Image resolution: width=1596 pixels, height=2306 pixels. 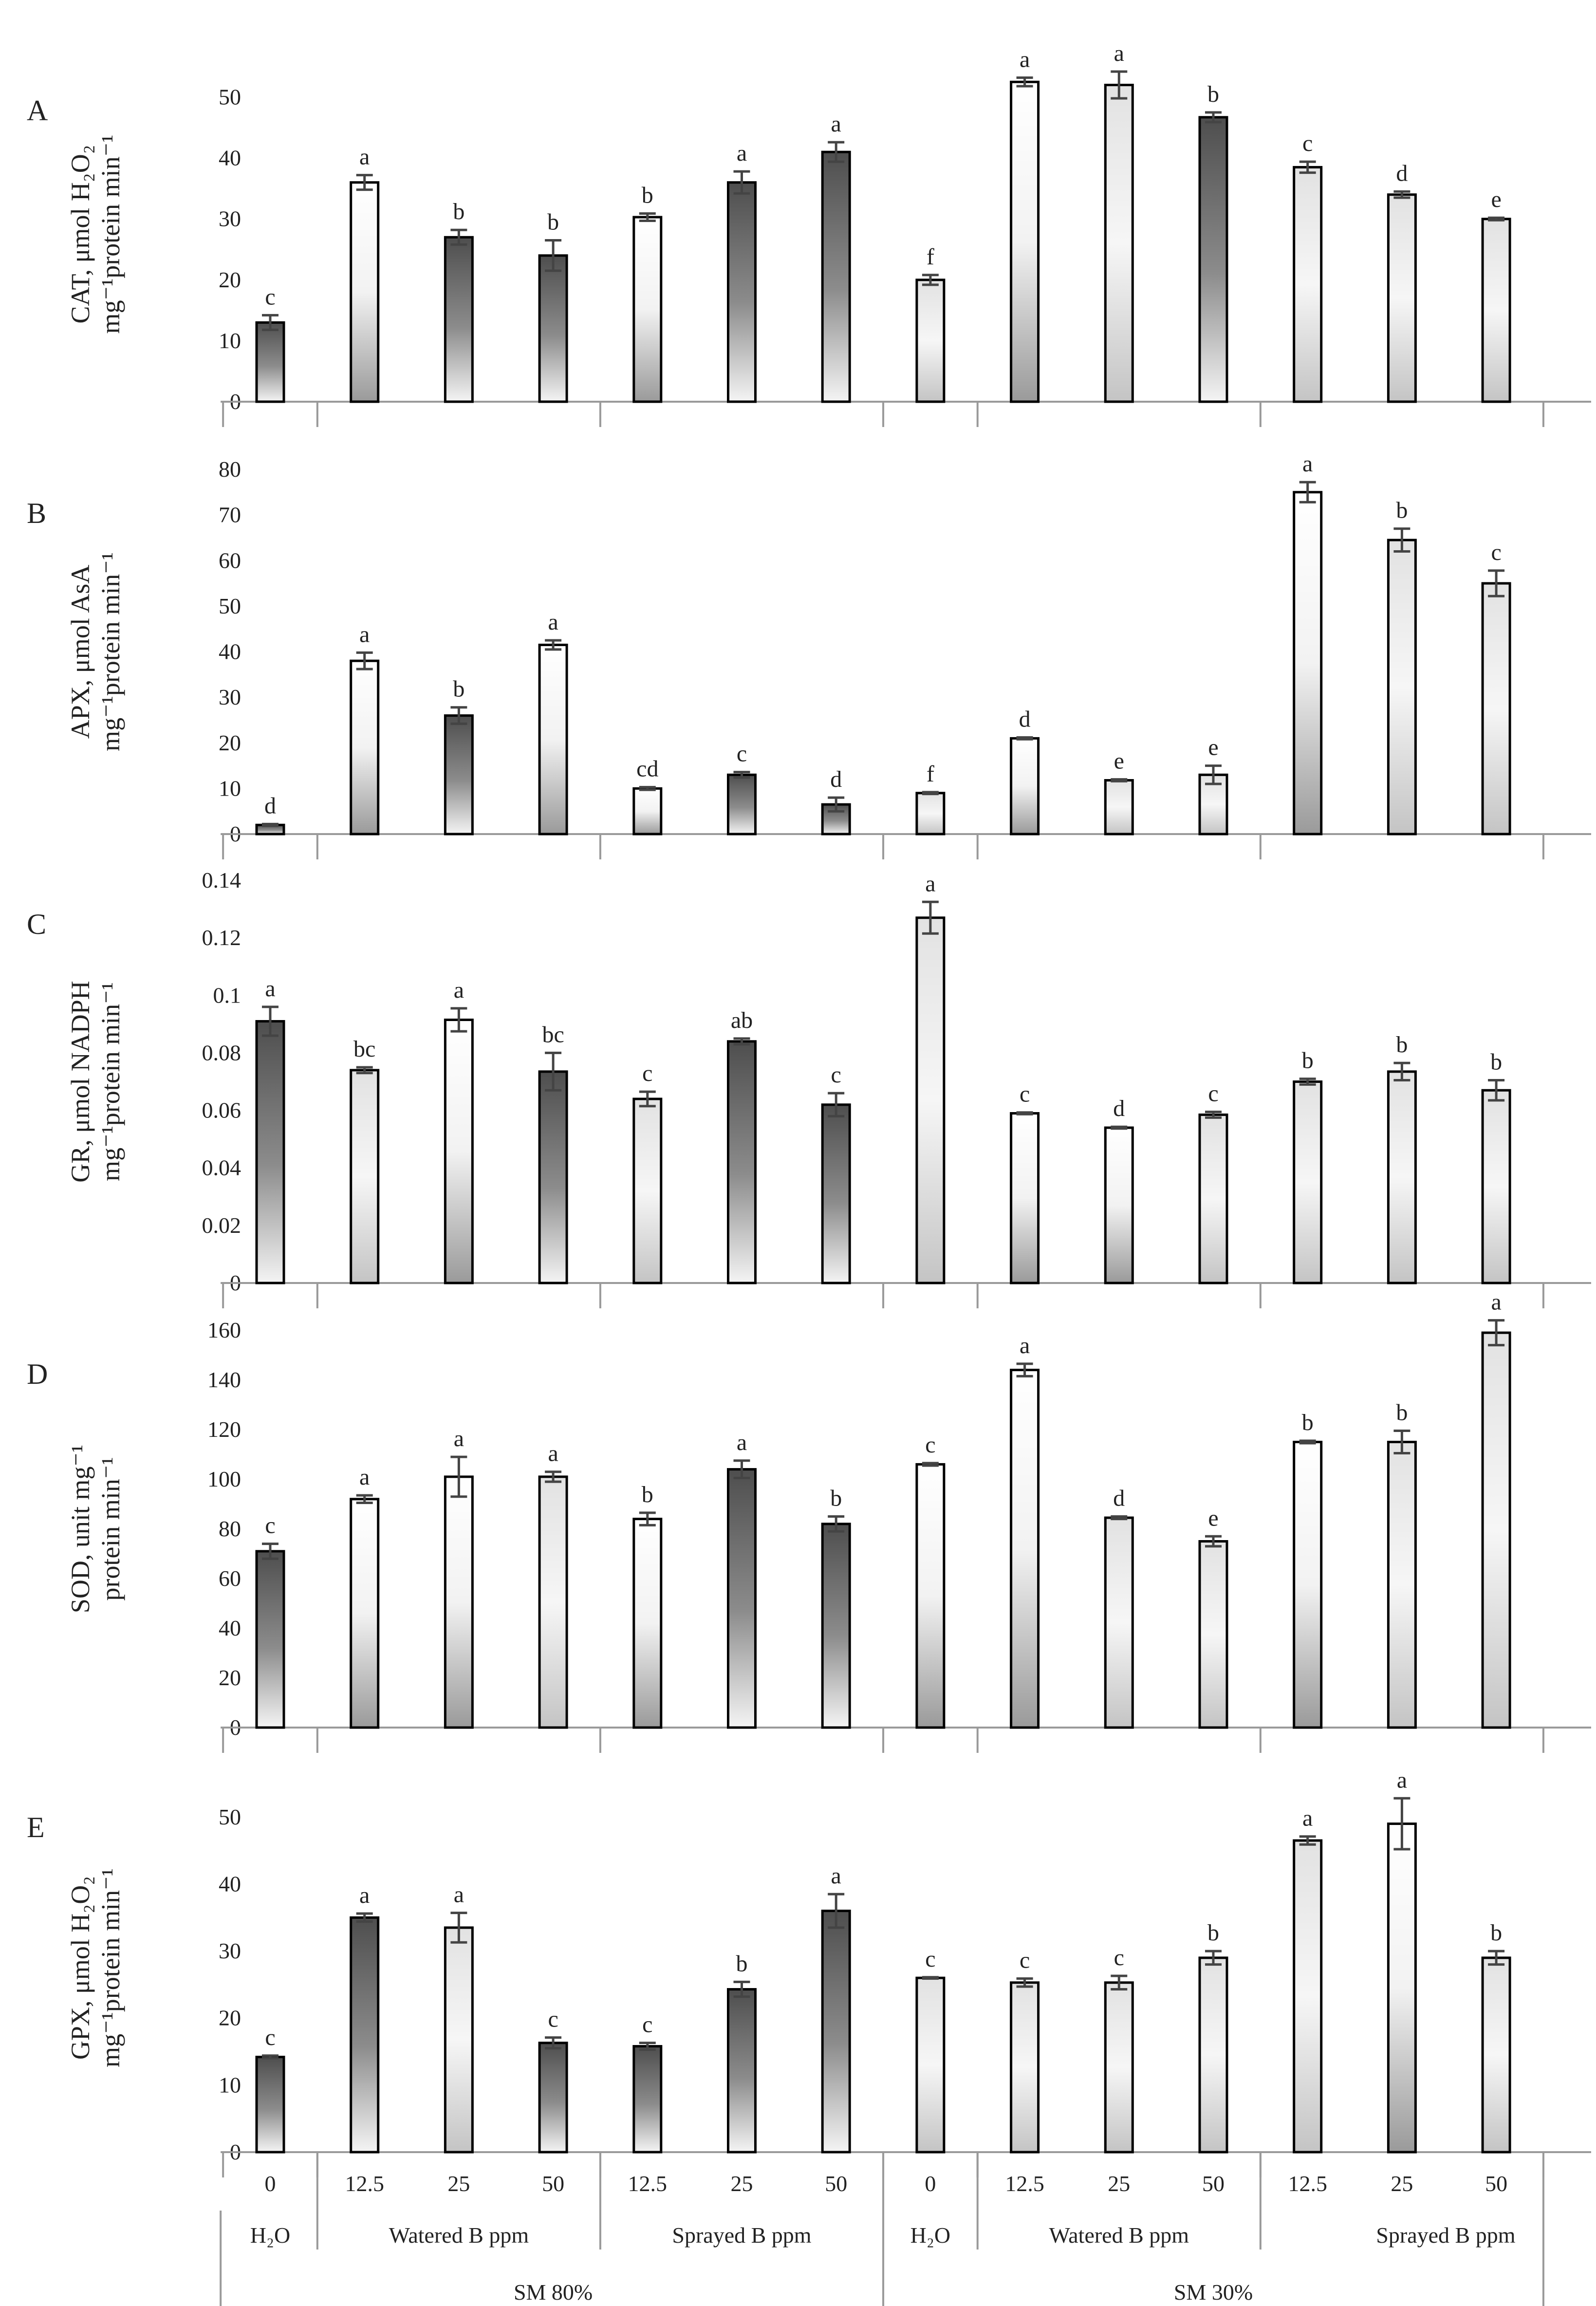 What do you see at coordinates (80, 652) in the screenshot?
I see `y-axis-label-line1: APX, μmol AsA` at bounding box center [80, 652].